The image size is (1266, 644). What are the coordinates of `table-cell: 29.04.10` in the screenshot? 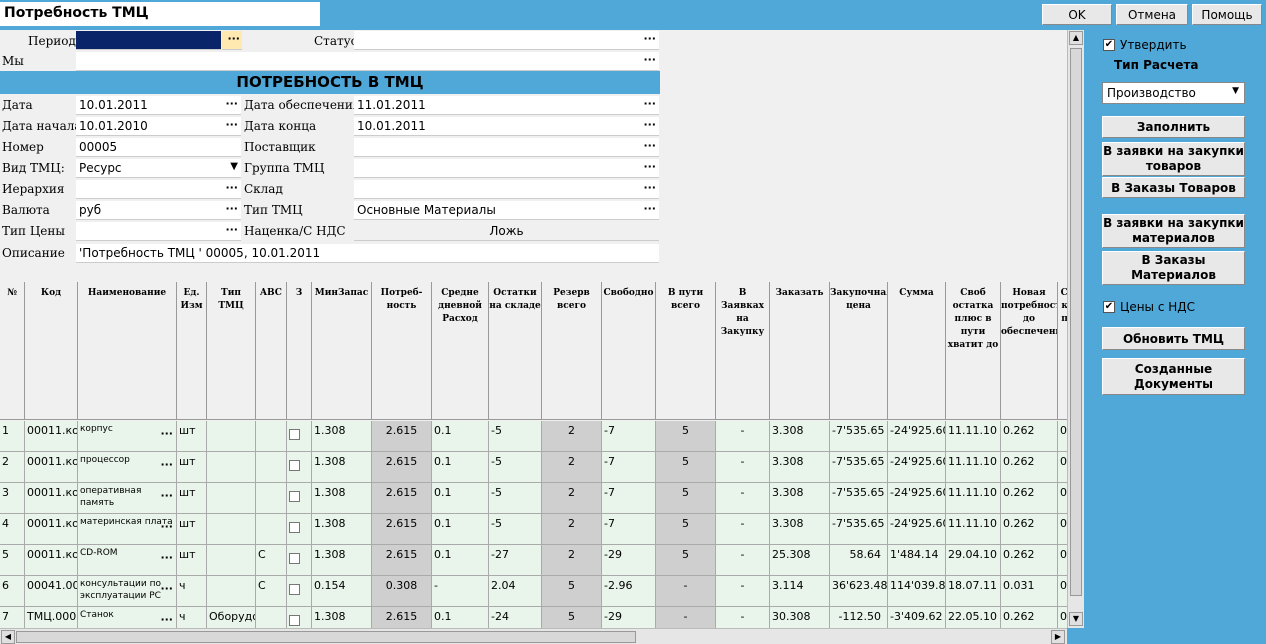 It's located at (973, 560).